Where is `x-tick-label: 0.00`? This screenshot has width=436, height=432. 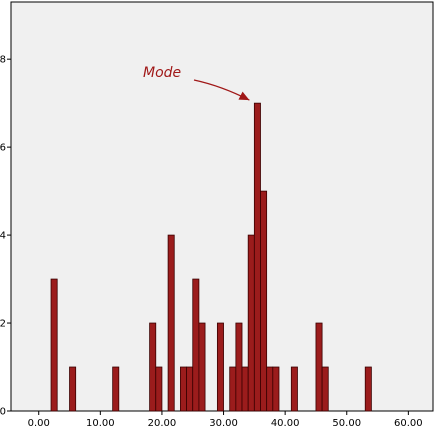
x-tick-label: 0.00 is located at coordinates (39, 423).